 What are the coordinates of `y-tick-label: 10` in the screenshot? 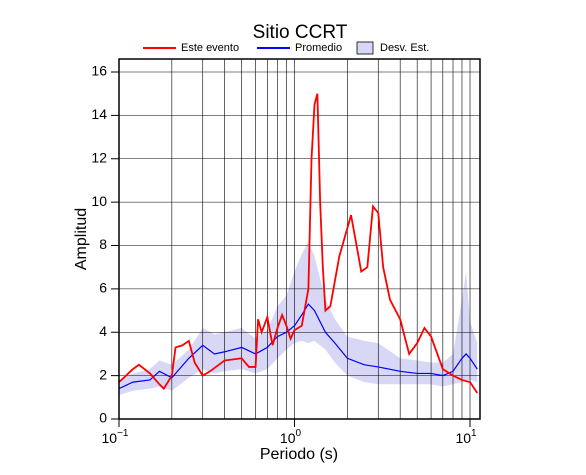 It's located at (99, 201).